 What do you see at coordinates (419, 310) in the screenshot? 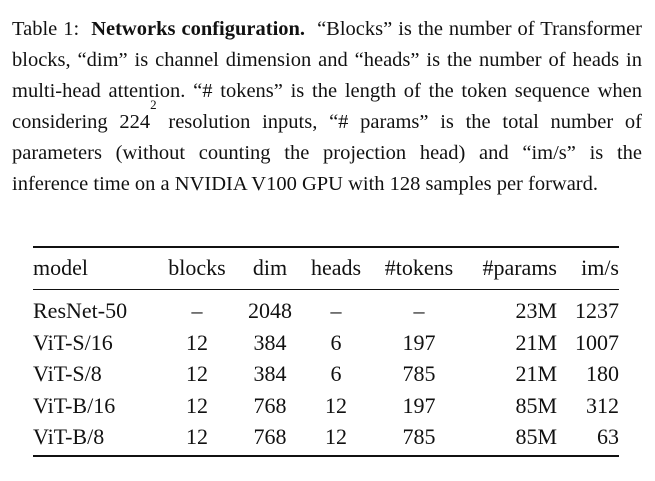
I see `cell-tokens: –` at bounding box center [419, 310].